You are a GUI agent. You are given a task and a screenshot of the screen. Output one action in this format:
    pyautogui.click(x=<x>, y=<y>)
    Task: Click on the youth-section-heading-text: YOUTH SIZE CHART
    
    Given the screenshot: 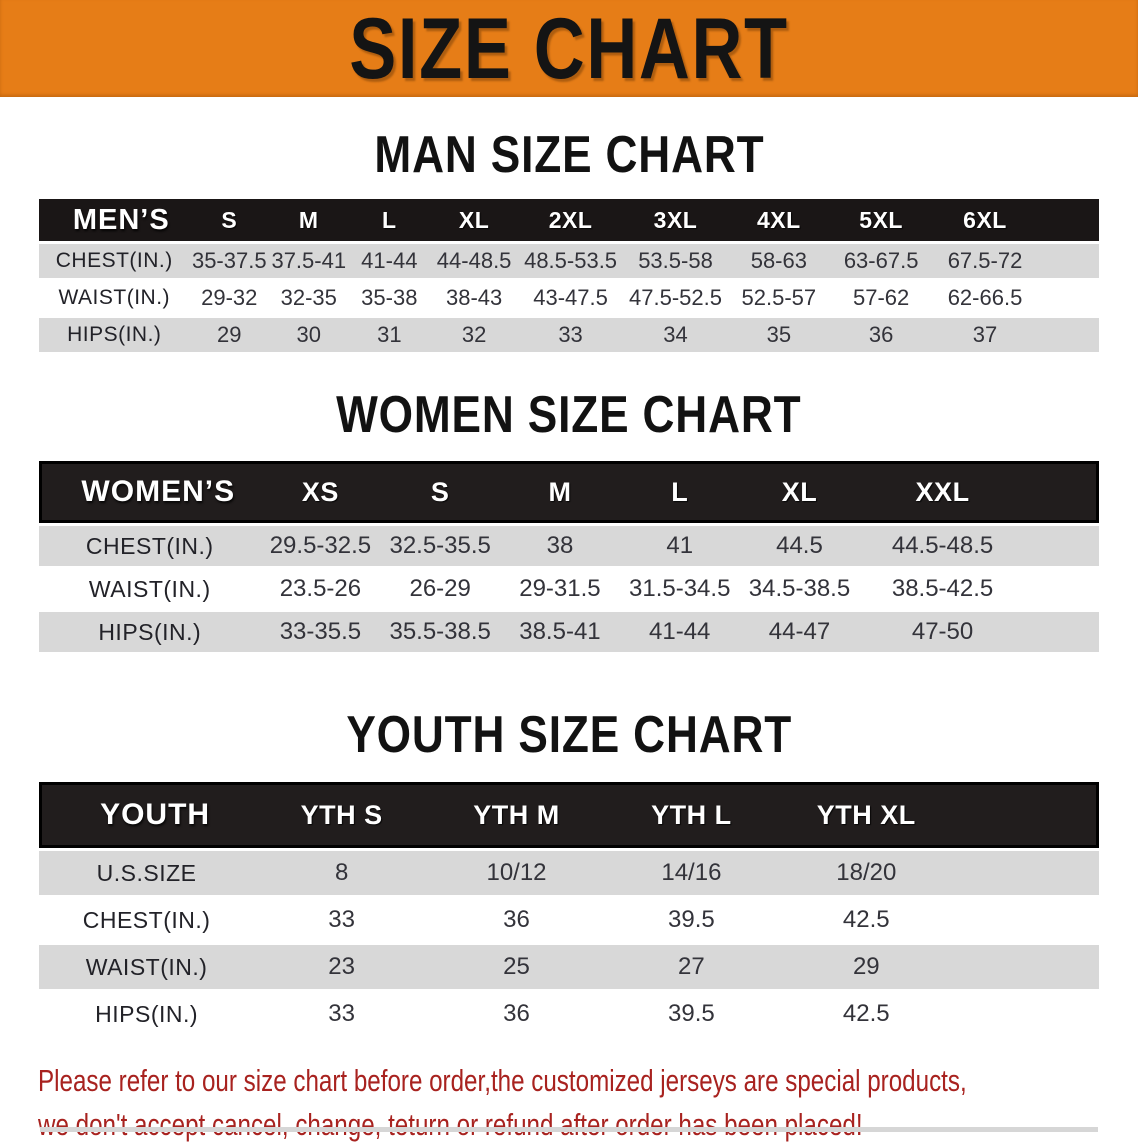 What is the action you would take?
    pyautogui.click(x=569, y=735)
    